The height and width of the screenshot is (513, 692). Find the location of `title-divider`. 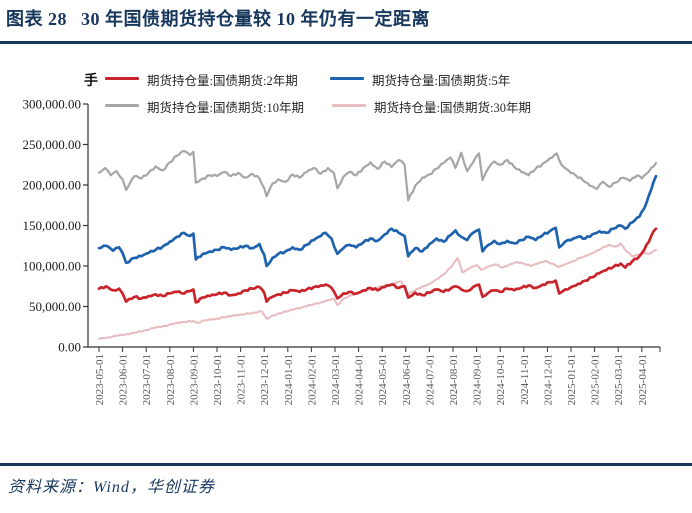

title-divider is located at coordinates (346, 42).